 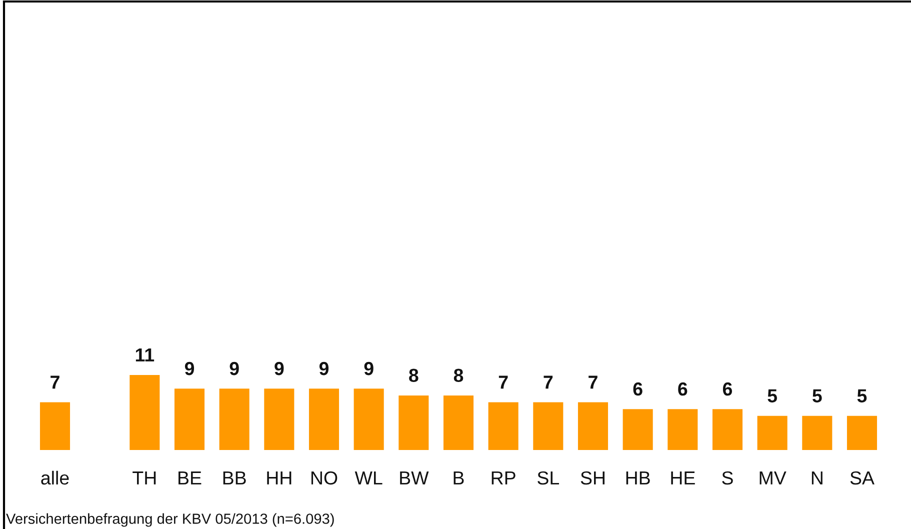 I want to click on x-tick-label: N, so click(x=817, y=478).